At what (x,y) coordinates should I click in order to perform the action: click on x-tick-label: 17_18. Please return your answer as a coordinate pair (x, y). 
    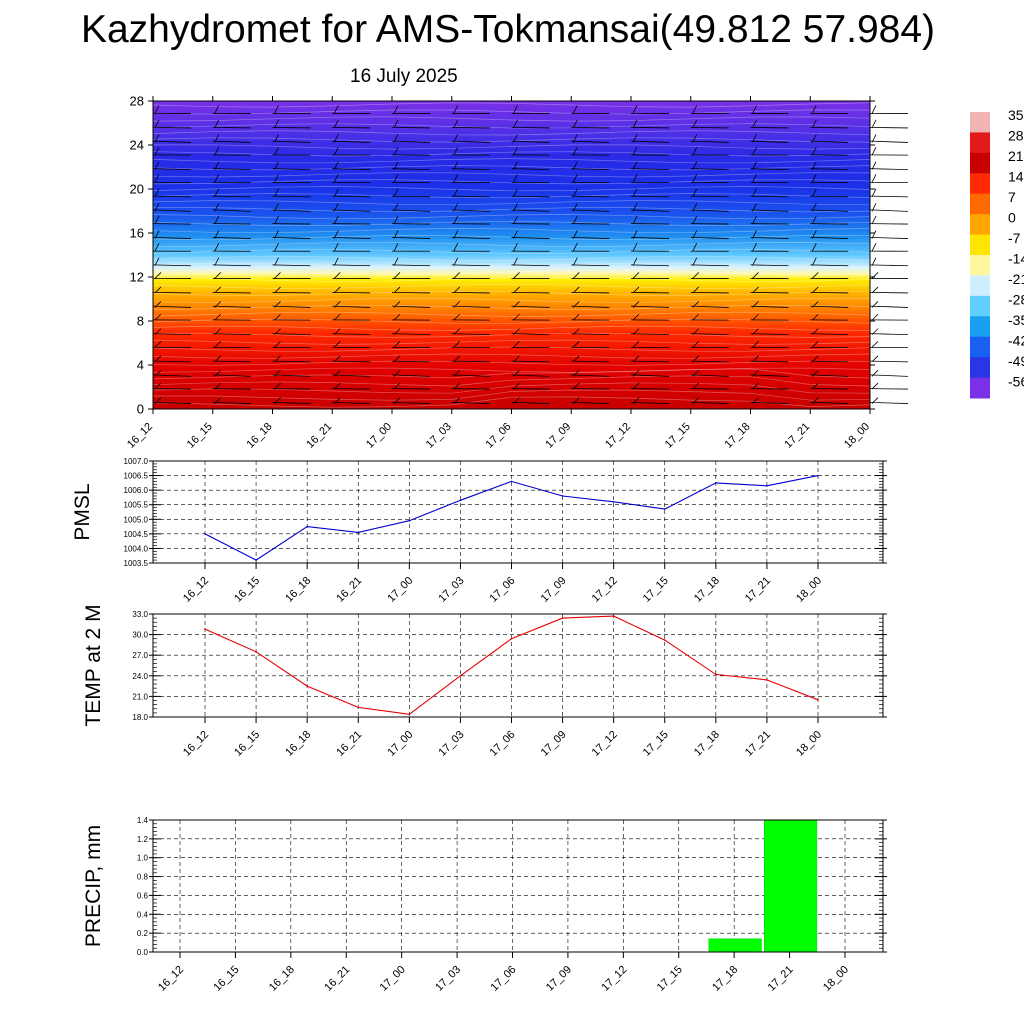
    Looking at the image, I should click on (707, 744).